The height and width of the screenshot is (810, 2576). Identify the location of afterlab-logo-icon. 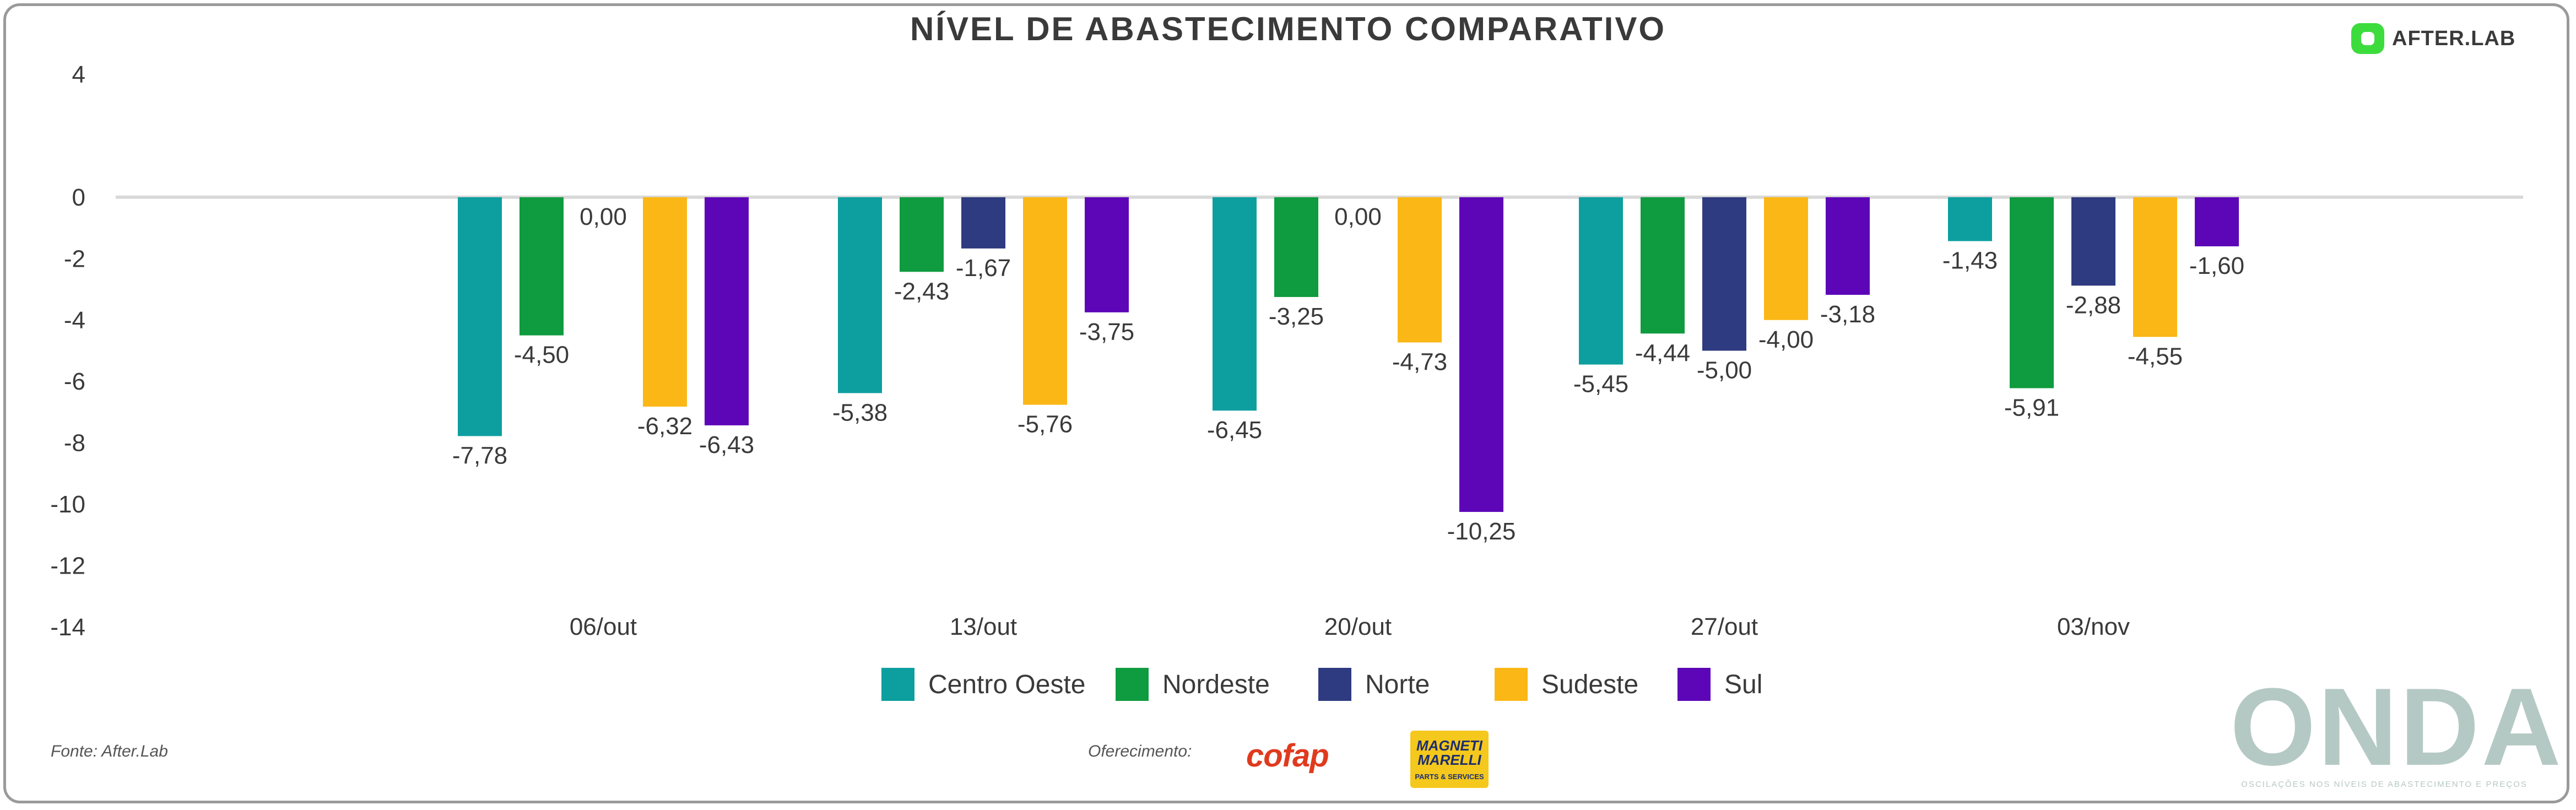
(2368, 38).